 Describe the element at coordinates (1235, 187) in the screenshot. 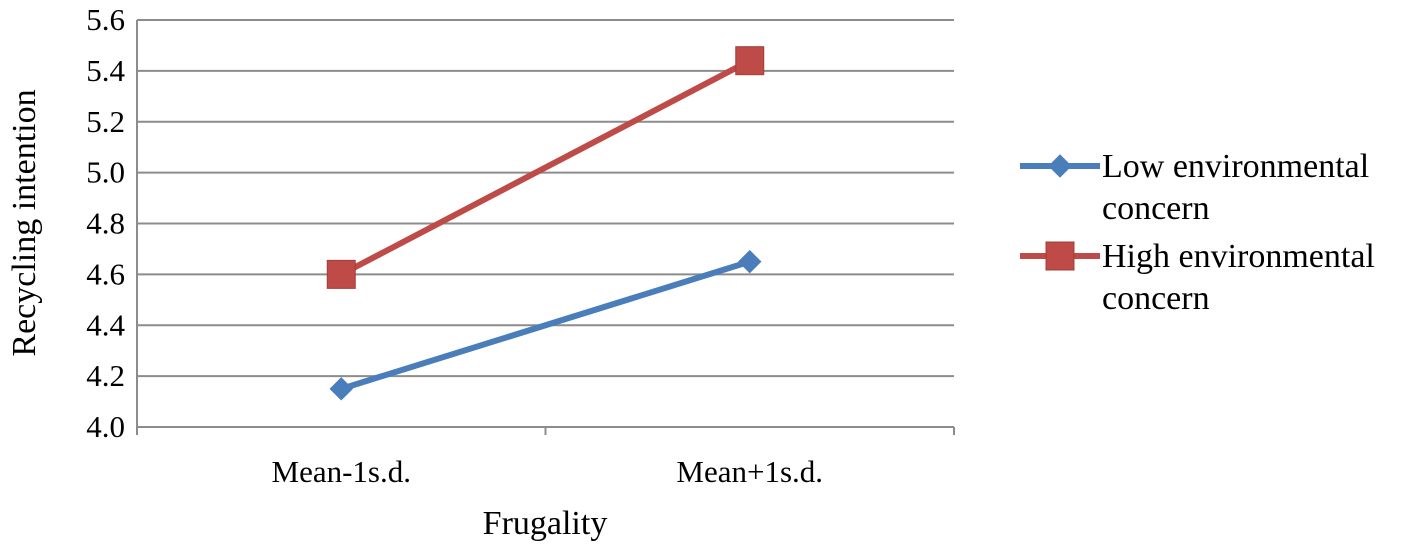

I see `legend-label: Low environmental concern` at that location.